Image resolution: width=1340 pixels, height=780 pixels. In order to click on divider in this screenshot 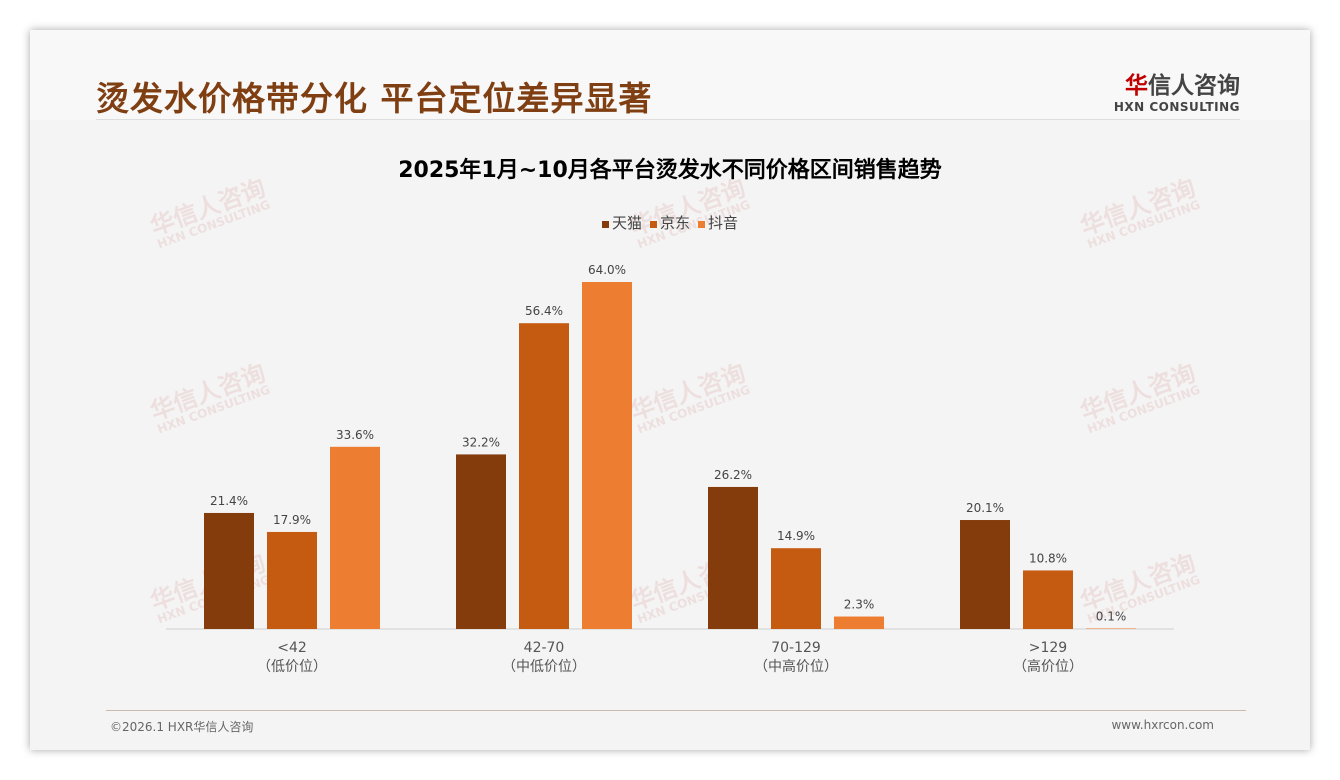, I will do `click(668, 119)`.